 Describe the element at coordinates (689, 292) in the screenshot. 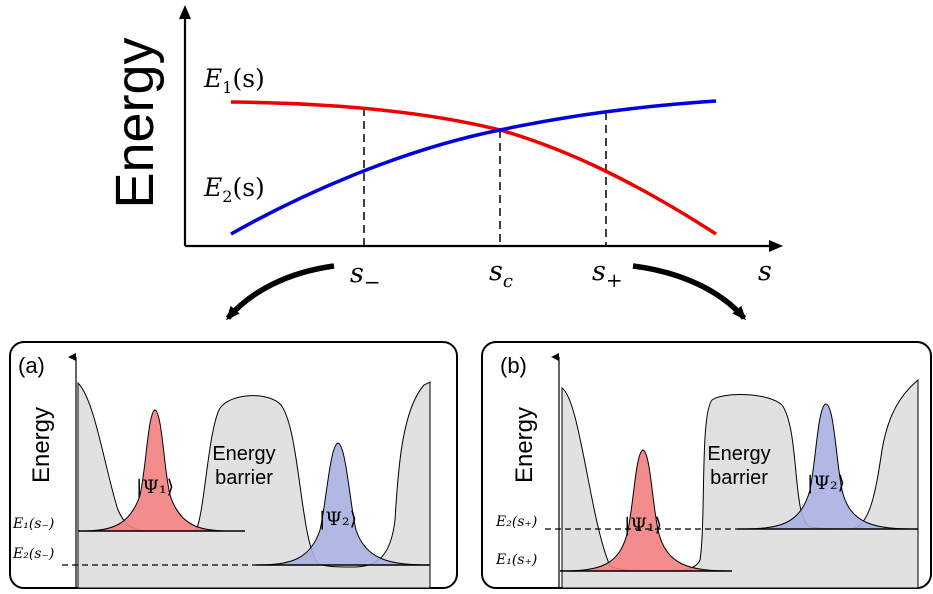

I see `arrow-to-panel-b` at that location.